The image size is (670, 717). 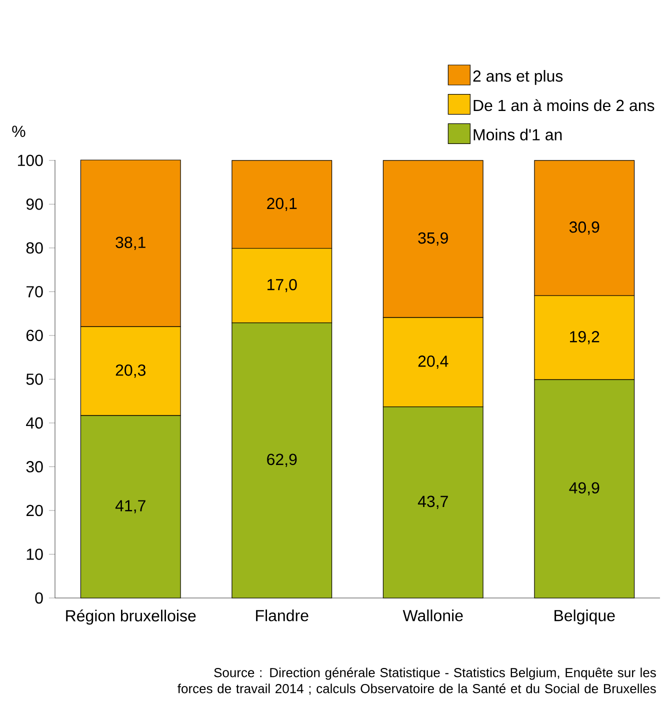 I want to click on data-label: 20,3, so click(x=131, y=371).